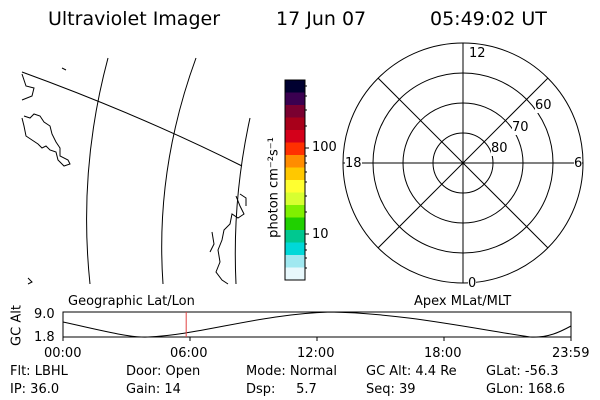 This screenshot has width=600, height=400. I want to click on glon-field: GLon: 168.6, so click(526, 389).